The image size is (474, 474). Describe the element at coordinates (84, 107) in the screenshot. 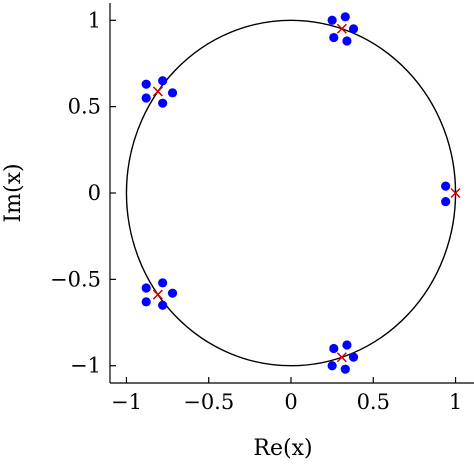

I see `y-tick-label-3: 0.5` at that location.